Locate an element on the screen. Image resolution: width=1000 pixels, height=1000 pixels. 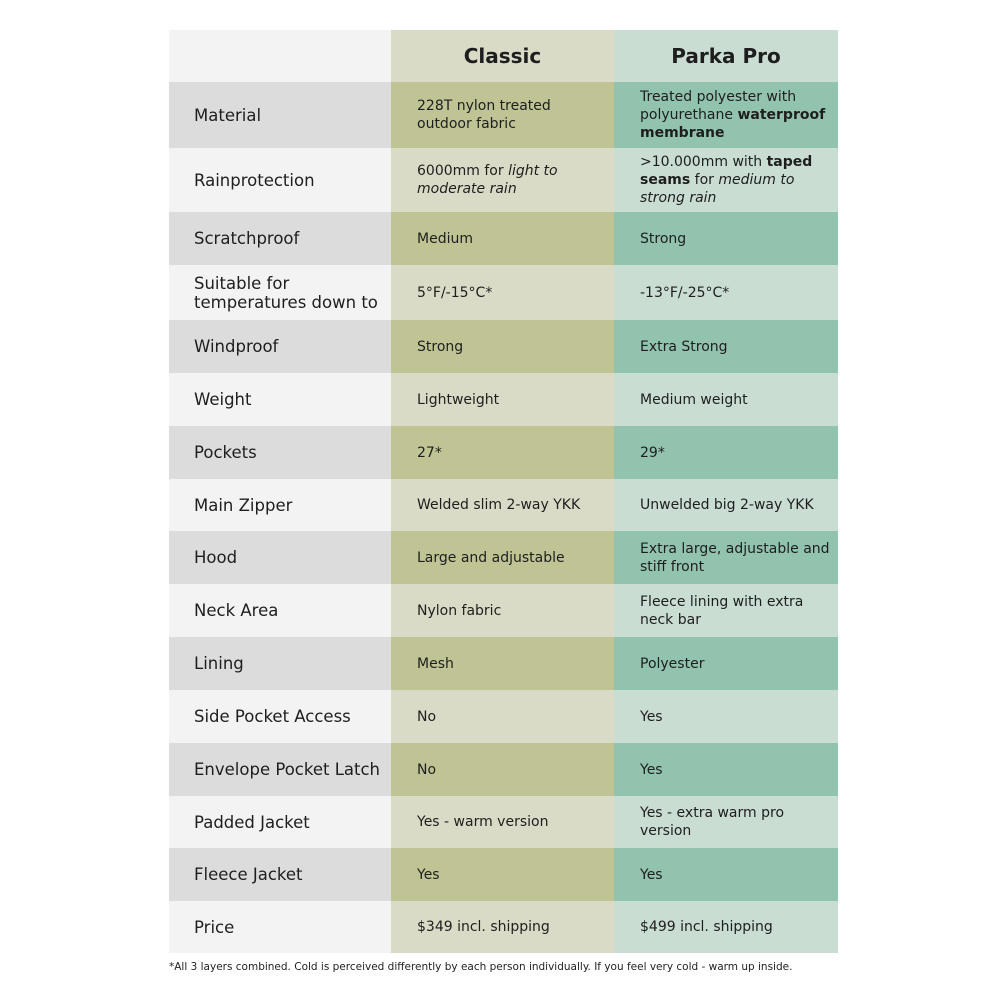
parka-cell: Unwelded big 2-way YKK is located at coordinates (726, 505).